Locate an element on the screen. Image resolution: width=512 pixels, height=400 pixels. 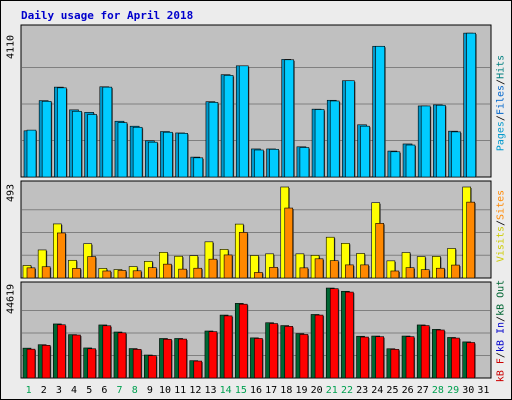
day-label-30: 30 is located at coordinates (468, 390).